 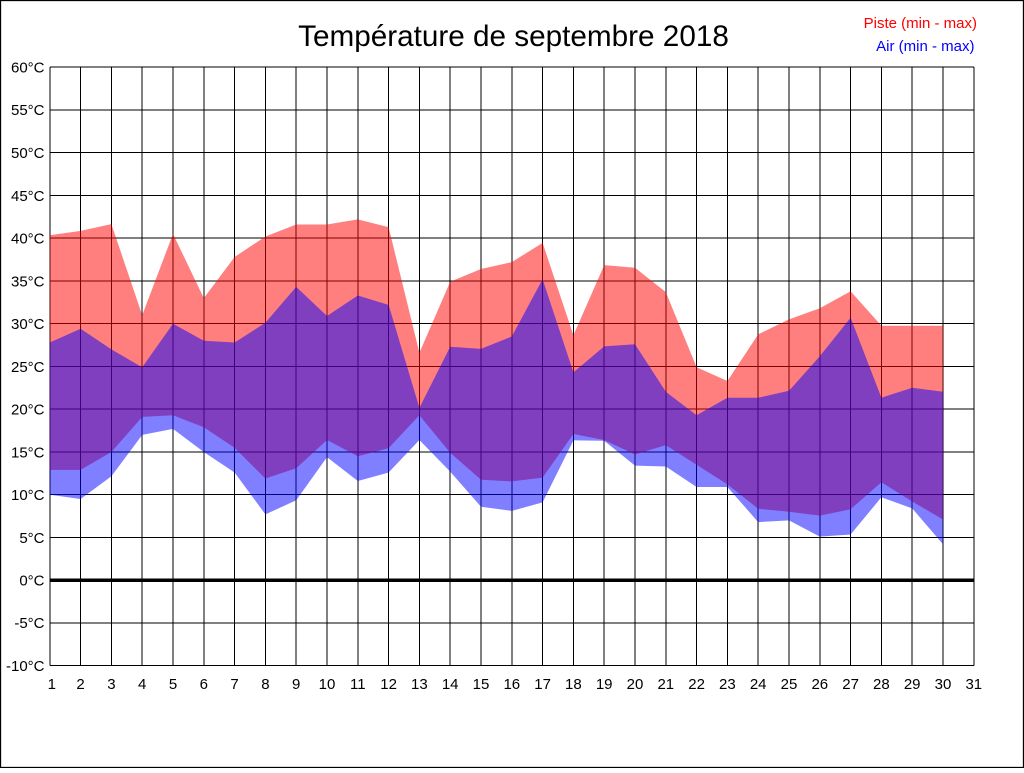 What do you see at coordinates (28, 452) in the screenshot?
I see `svg-text: 15°C` at bounding box center [28, 452].